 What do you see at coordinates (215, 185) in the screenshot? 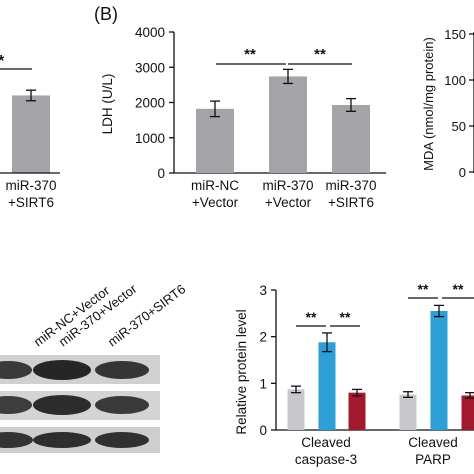
I see `ldh-xlabel: miR-NC` at bounding box center [215, 185].